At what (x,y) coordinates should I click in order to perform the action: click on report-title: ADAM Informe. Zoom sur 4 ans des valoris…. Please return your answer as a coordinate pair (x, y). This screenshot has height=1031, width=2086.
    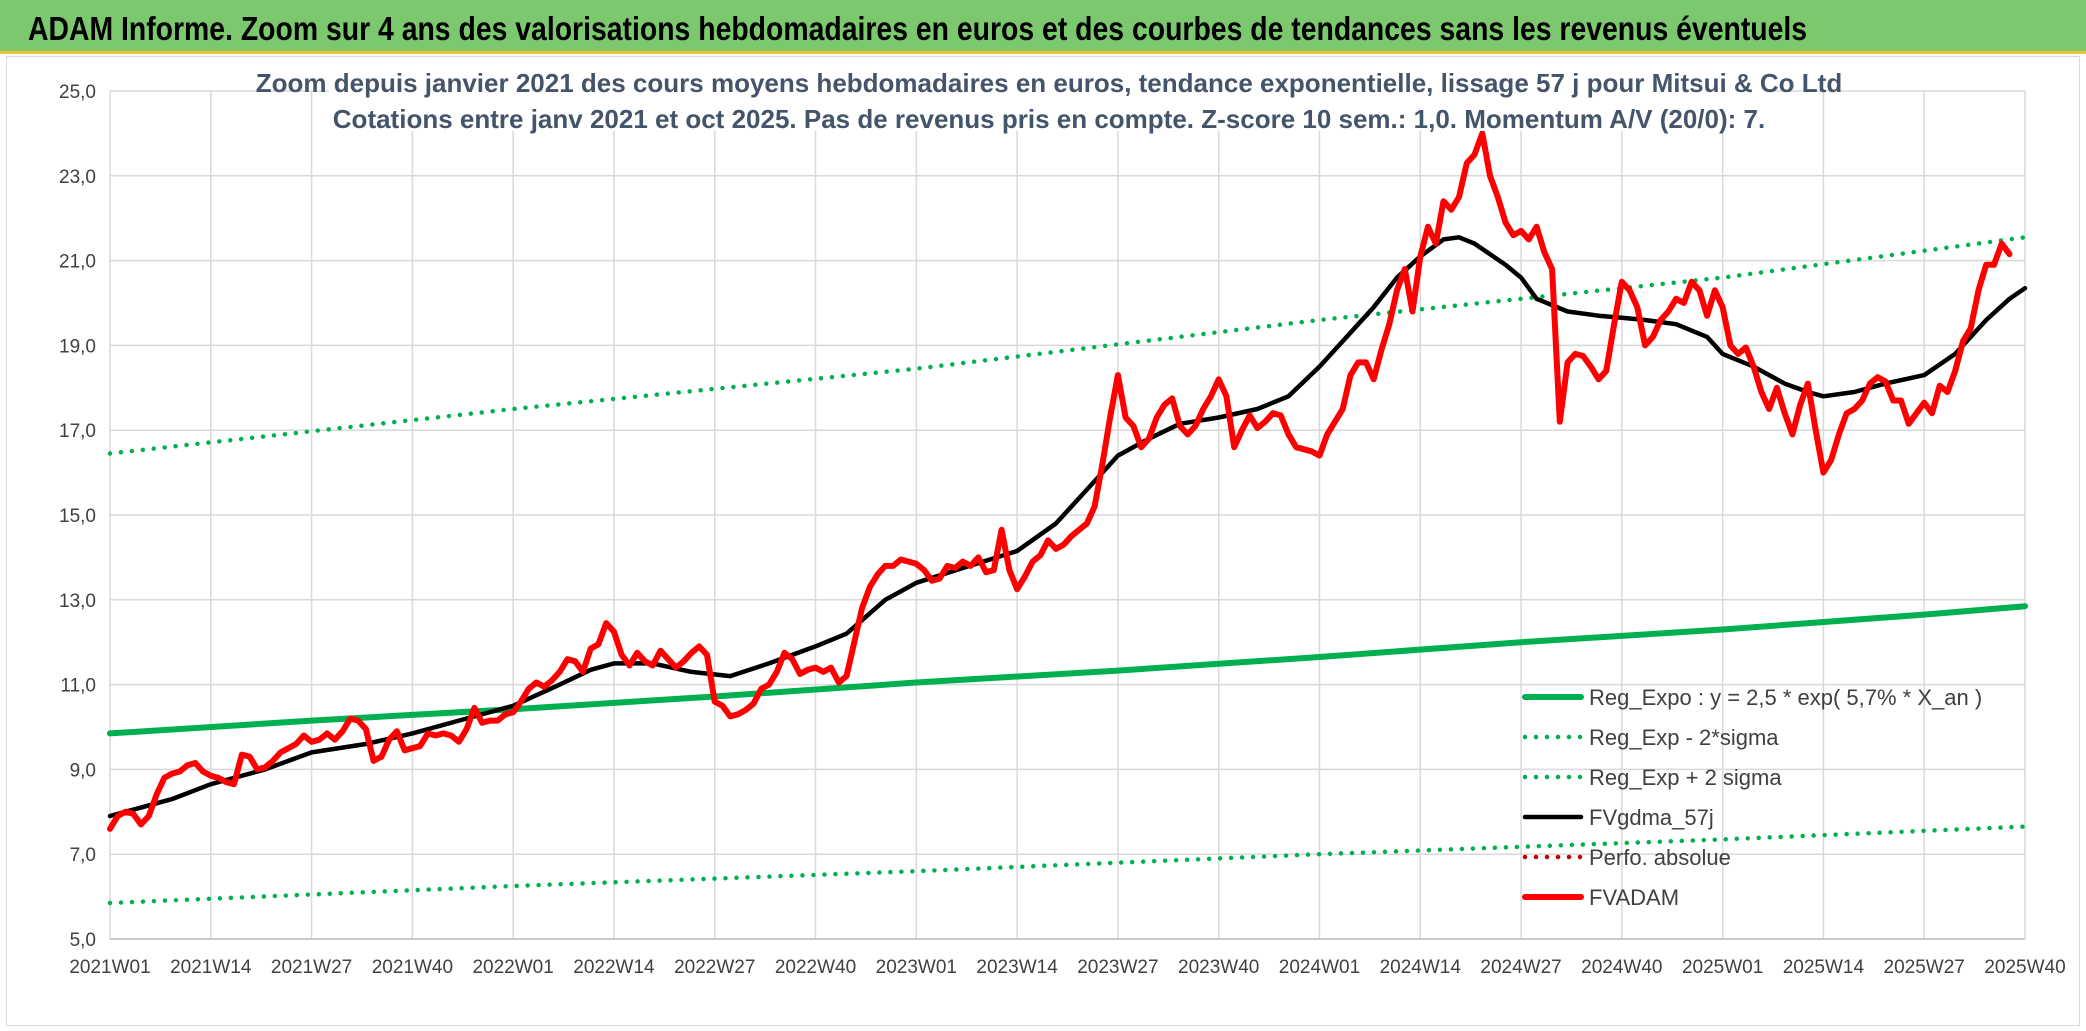
    Looking at the image, I should click on (918, 28).